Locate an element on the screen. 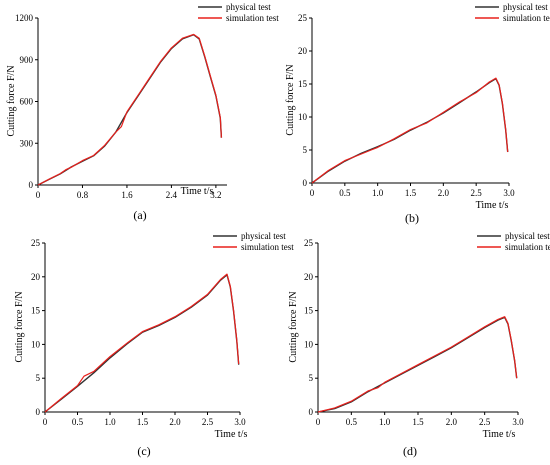  y-tick-label: 300 is located at coordinates (27, 143).